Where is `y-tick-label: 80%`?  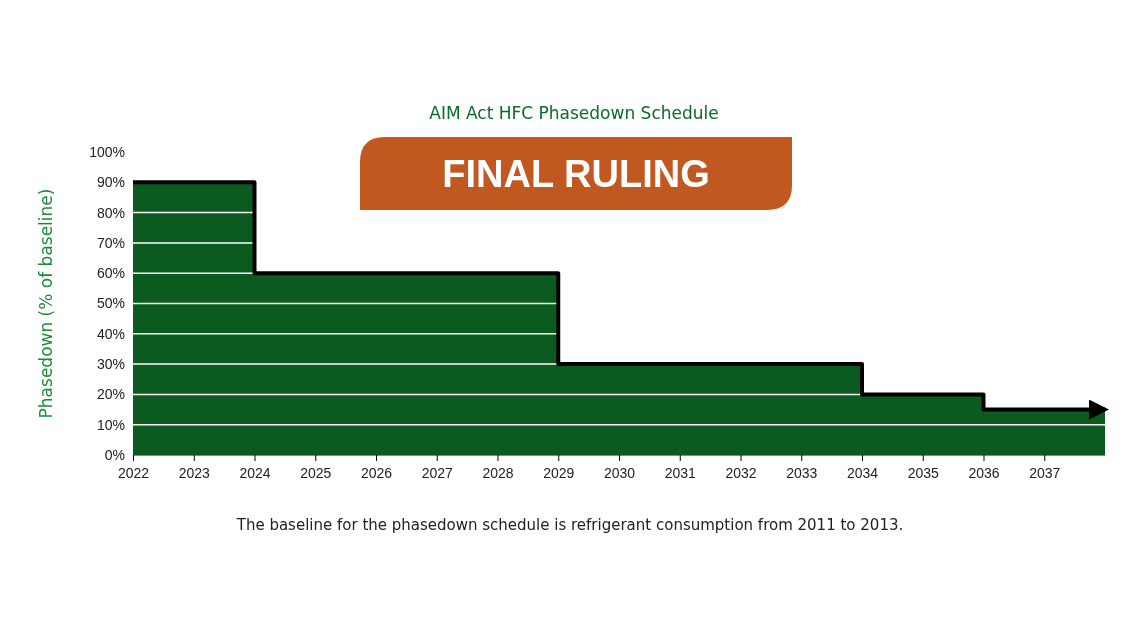
y-tick-label: 80% is located at coordinates (110, 212).